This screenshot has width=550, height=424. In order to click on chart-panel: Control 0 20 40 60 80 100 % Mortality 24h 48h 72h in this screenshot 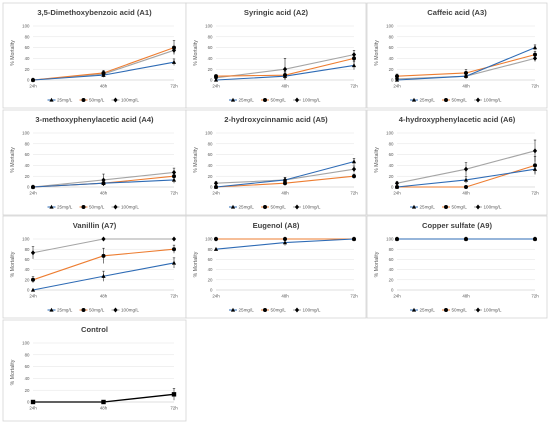, I will do `click(94, 370)`.